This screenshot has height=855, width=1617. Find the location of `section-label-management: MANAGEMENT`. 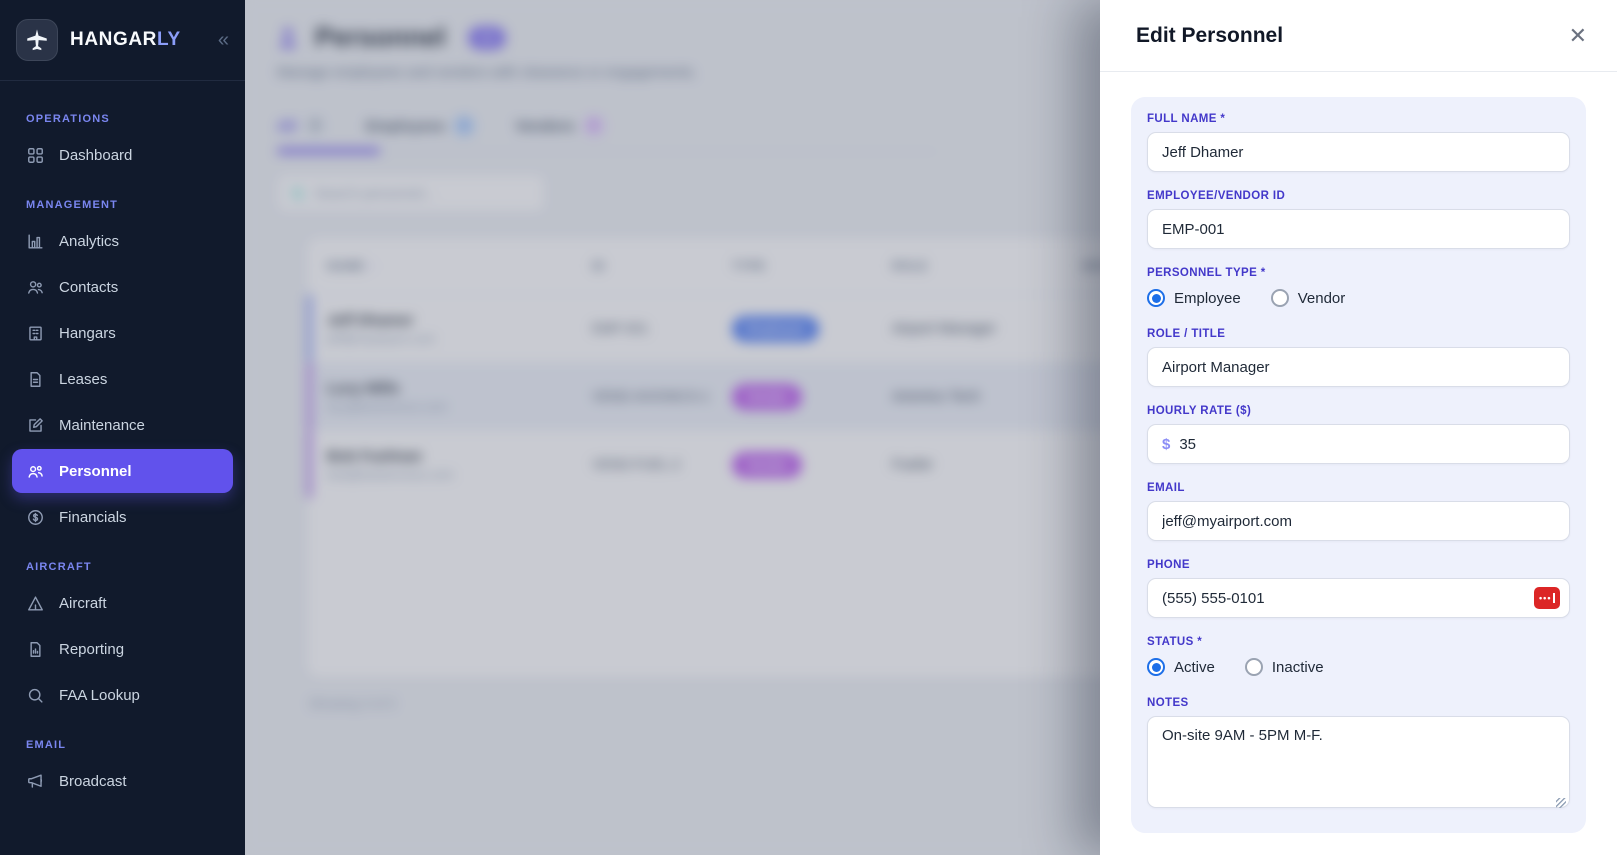

section-label-management: MANAGEMENT is located at coordinates (72, 205).